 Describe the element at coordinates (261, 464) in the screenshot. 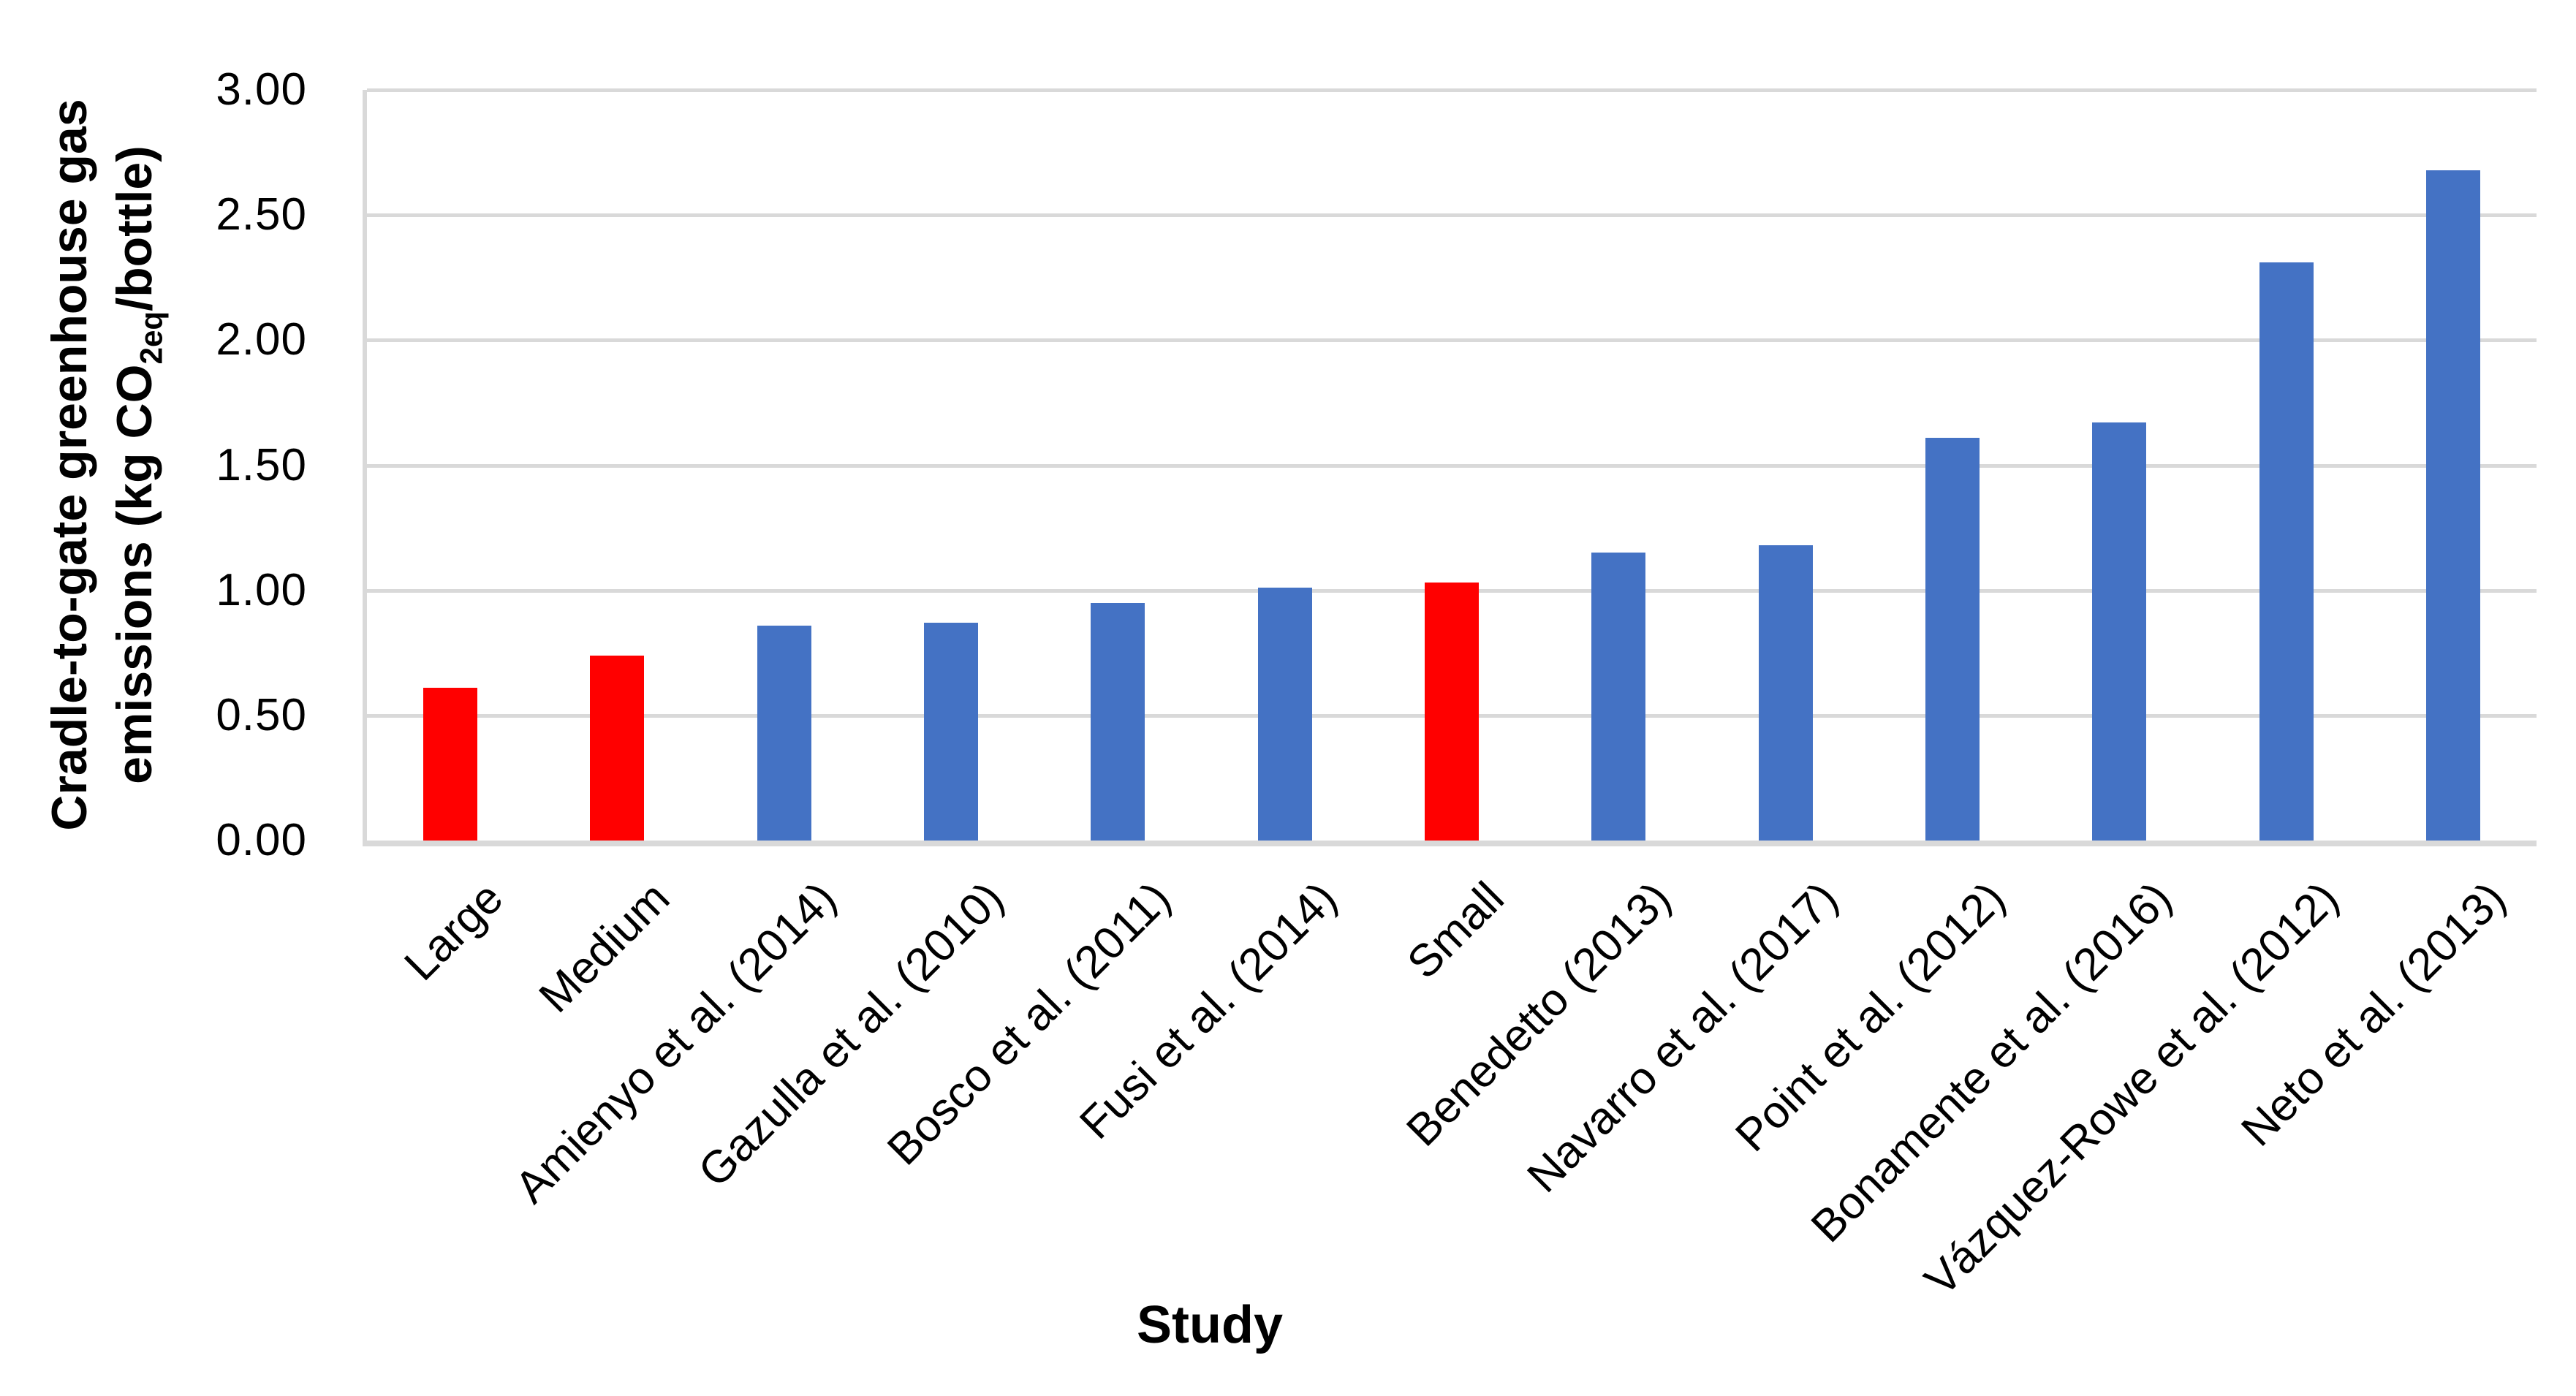

I see `y-tick-label: 1.50` at that location.